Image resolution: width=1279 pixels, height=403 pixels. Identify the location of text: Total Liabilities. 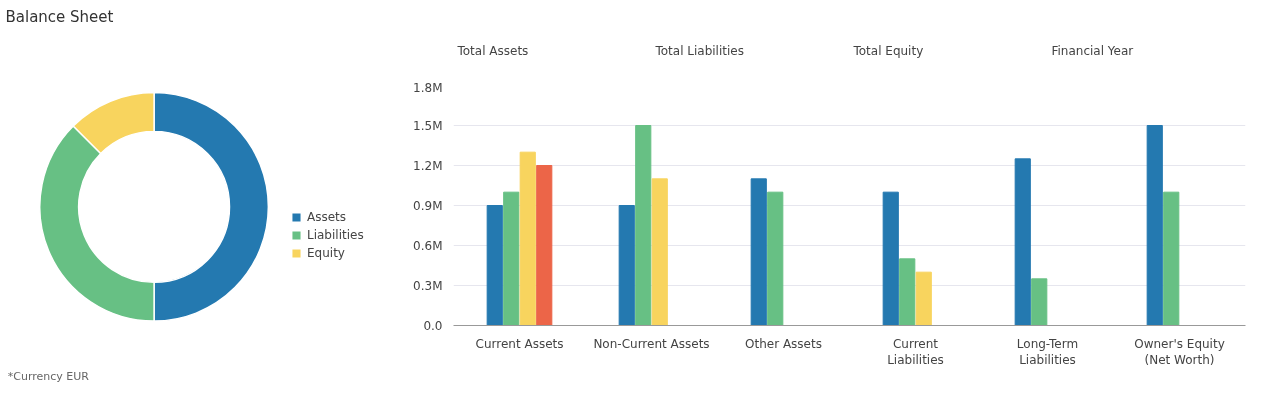
(699, 51).